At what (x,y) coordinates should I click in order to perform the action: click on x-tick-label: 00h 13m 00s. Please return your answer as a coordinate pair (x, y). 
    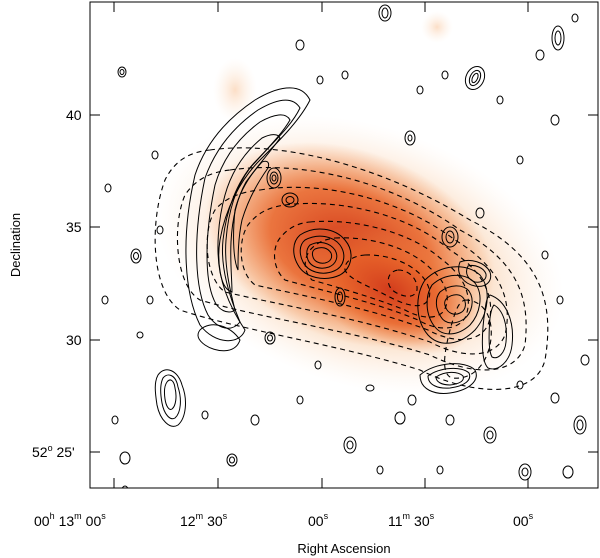
    Looking at the image, I should click on (70, 520).